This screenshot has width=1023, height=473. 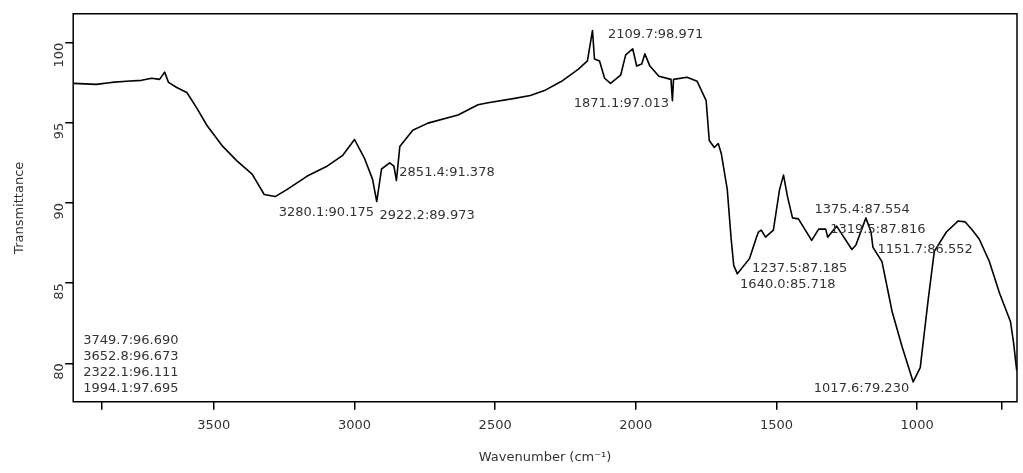 What do you see at coordinates (799, 268) in the screenshot?
I see `annotation: 1237.5:87.185` at bounding box center [799, 268].